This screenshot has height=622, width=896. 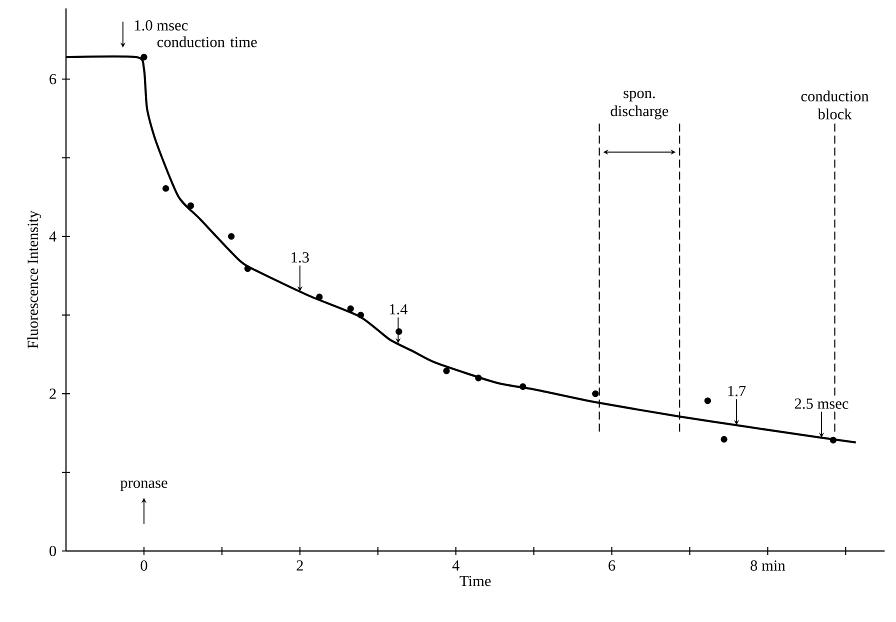 I want to click on ref-line-label: conduction block, so click(x=835, y=105).